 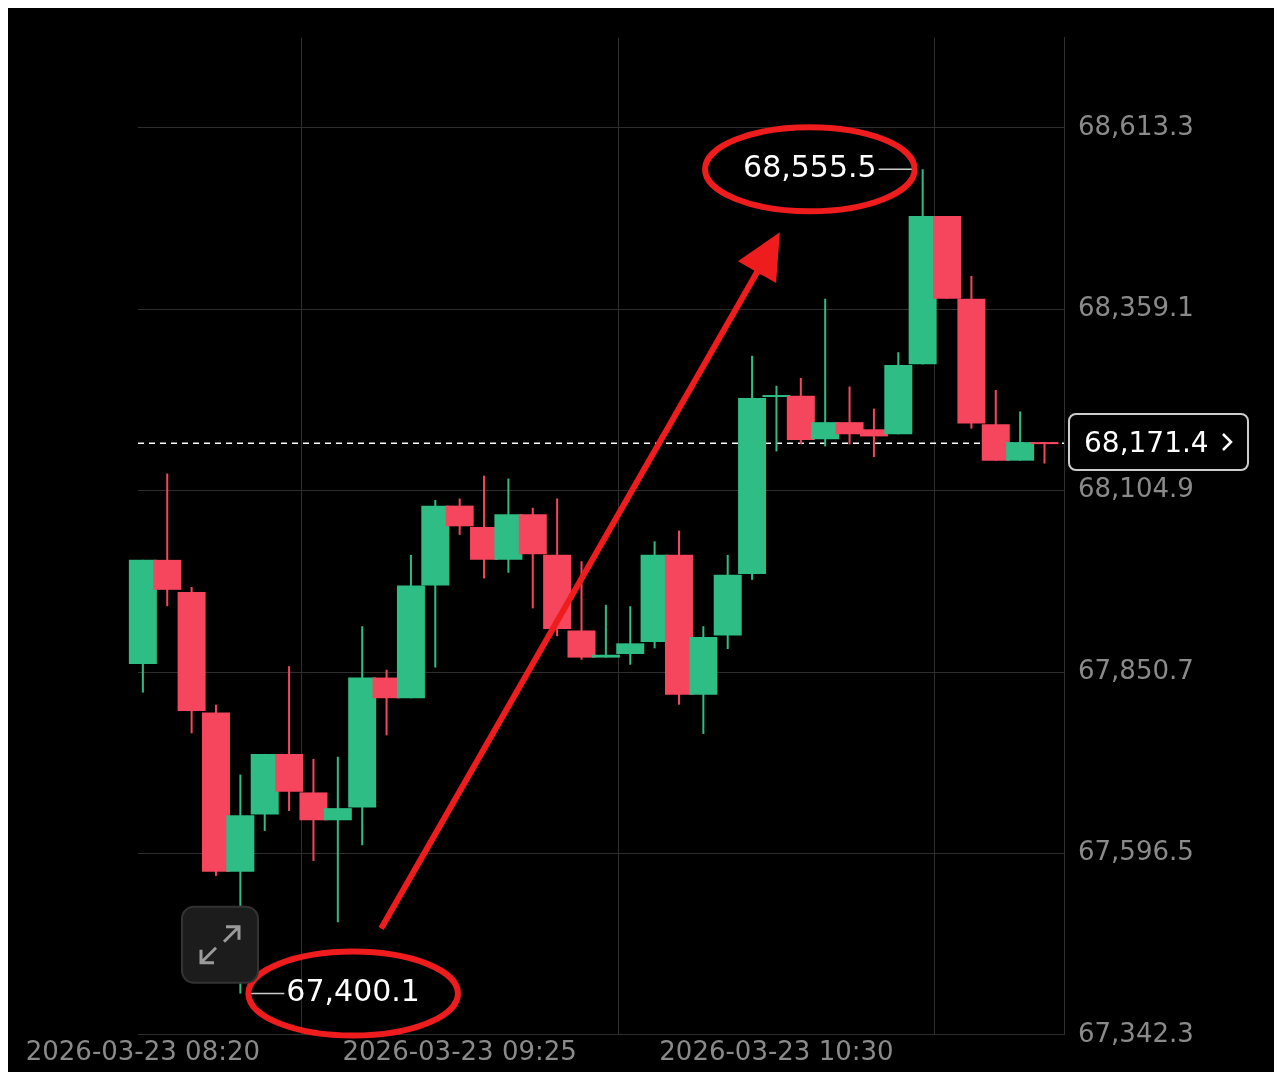 What do you see at coordinates (810, 167) in the screenshot?
I see `annotation: 68,555.5` at bounding box center [810, 167].